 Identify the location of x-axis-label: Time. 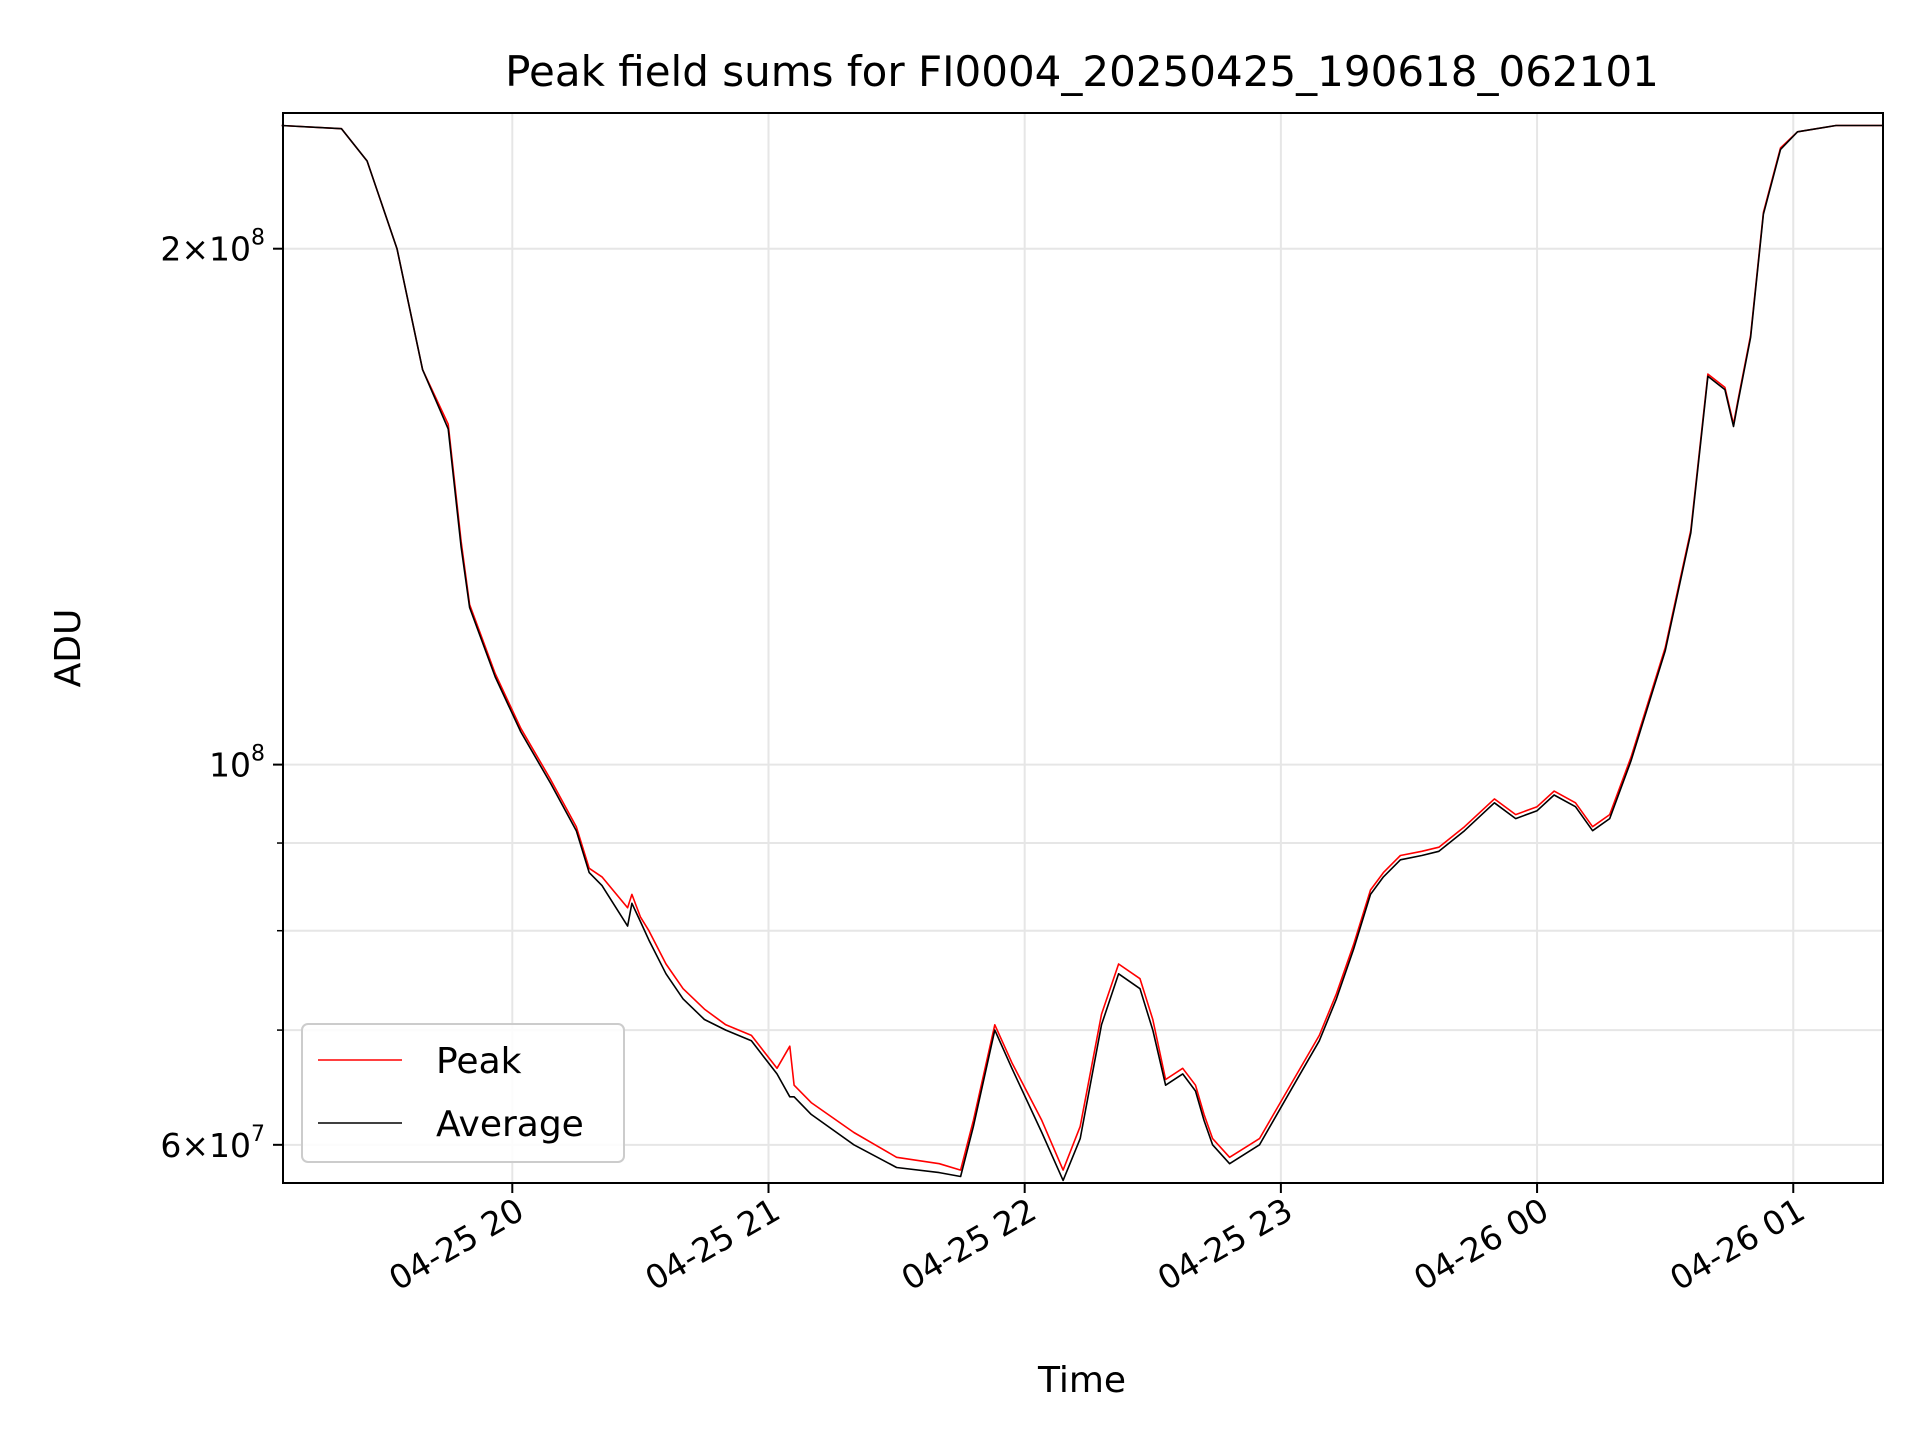
(1081, 1380).